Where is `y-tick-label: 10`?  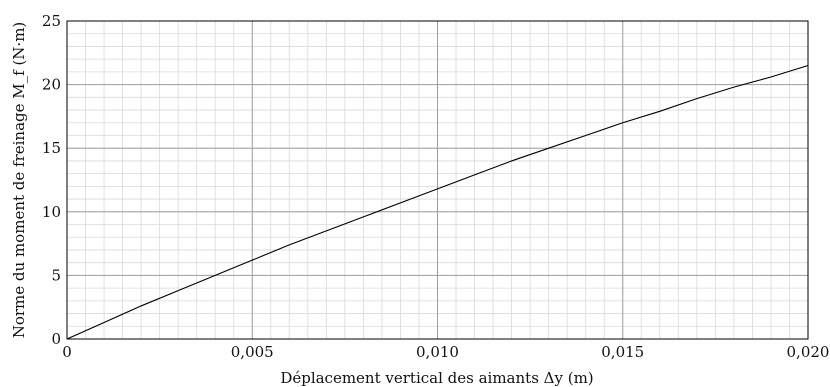 y-tick-label: 10 is located at coordinates (51, 212).